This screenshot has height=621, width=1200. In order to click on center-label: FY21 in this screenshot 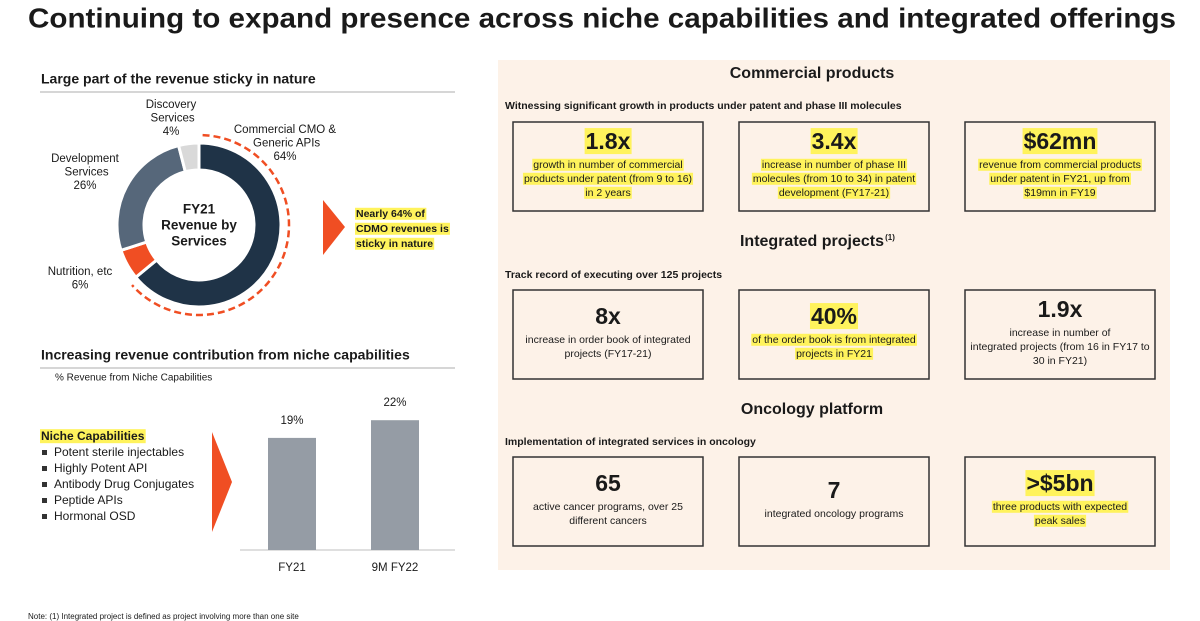, I will do `click(199, 209)`.